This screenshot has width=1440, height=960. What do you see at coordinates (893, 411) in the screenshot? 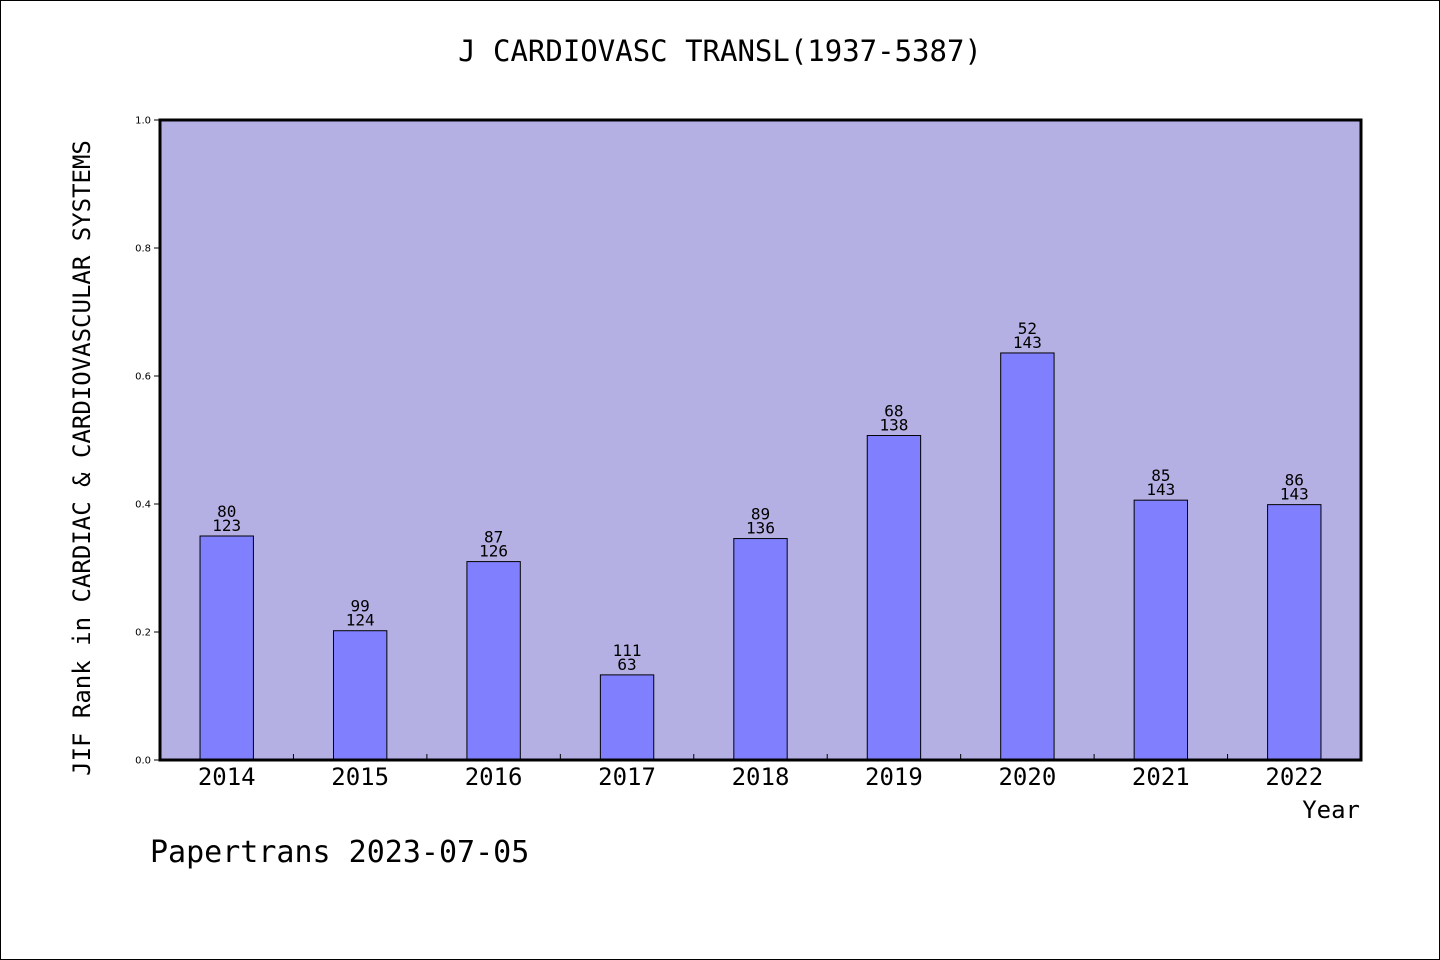
I see `bar-label-rank: 68` at bounding box center [893, 411].